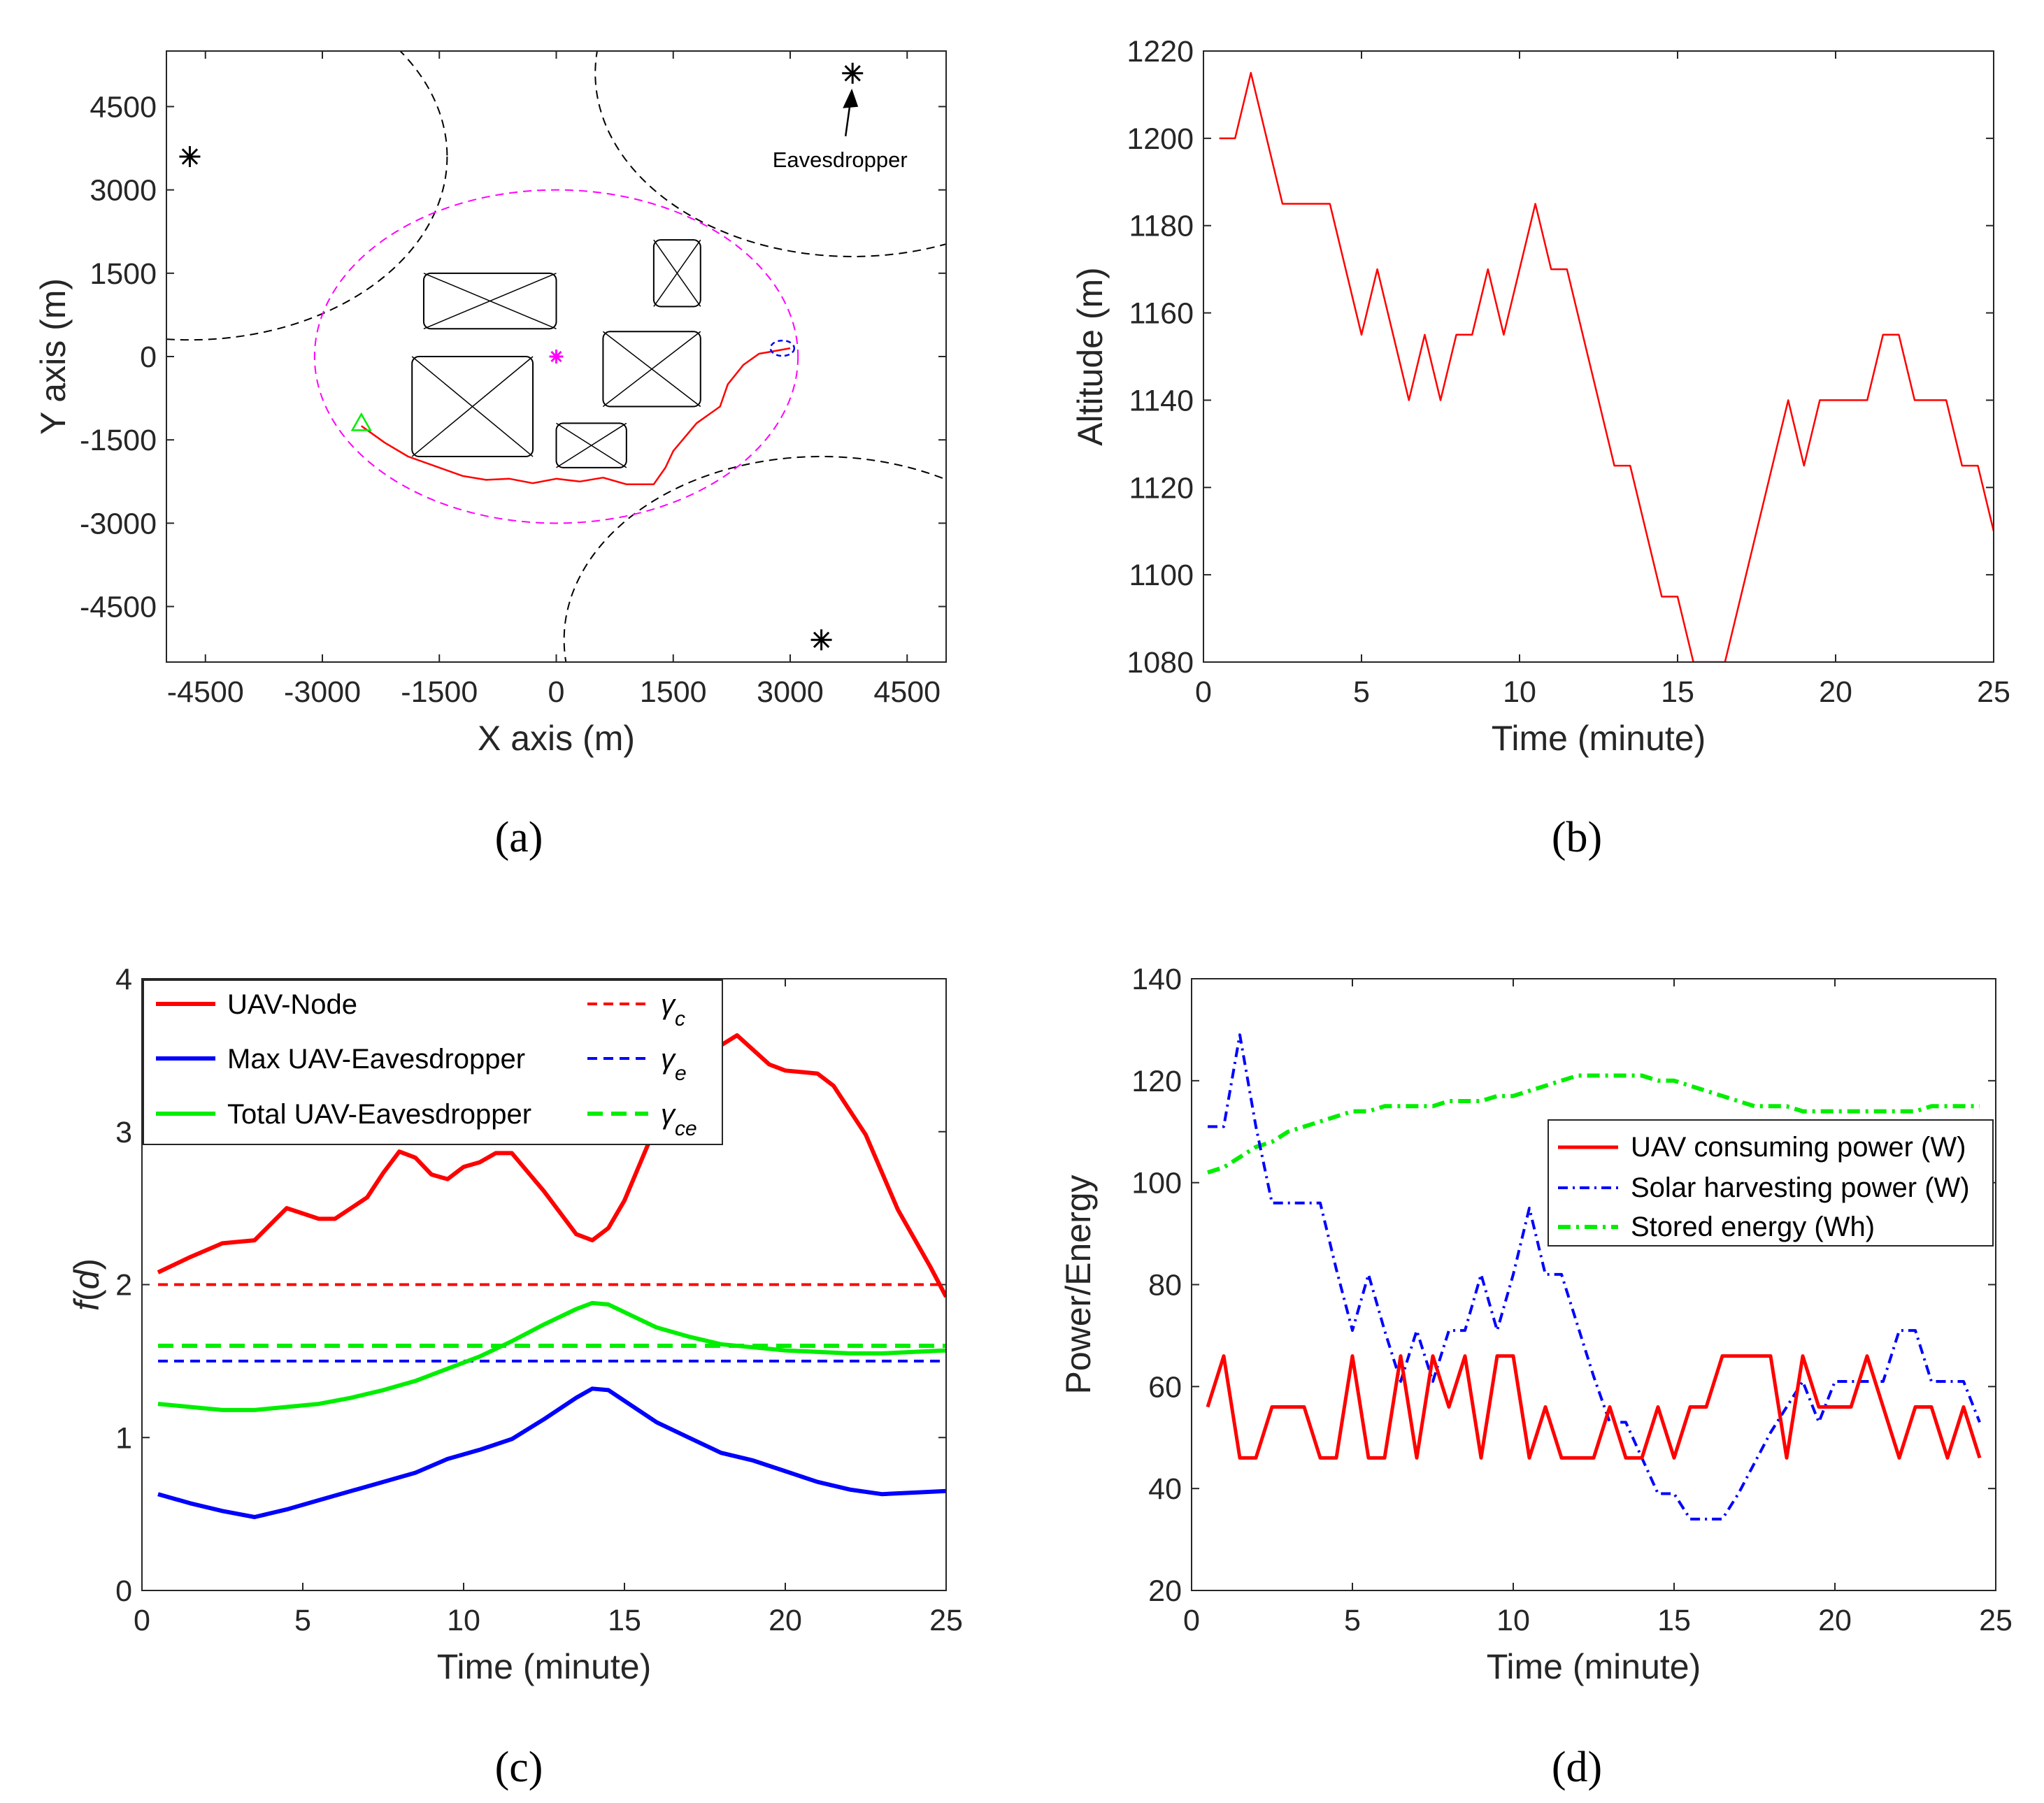 This screenshot has height=1803, width=2044. What do you see at coordinates (86, 1284) in the screenshot?
I see `panel-c-ylabel: f(d)` at bounding box center [86, 1284].